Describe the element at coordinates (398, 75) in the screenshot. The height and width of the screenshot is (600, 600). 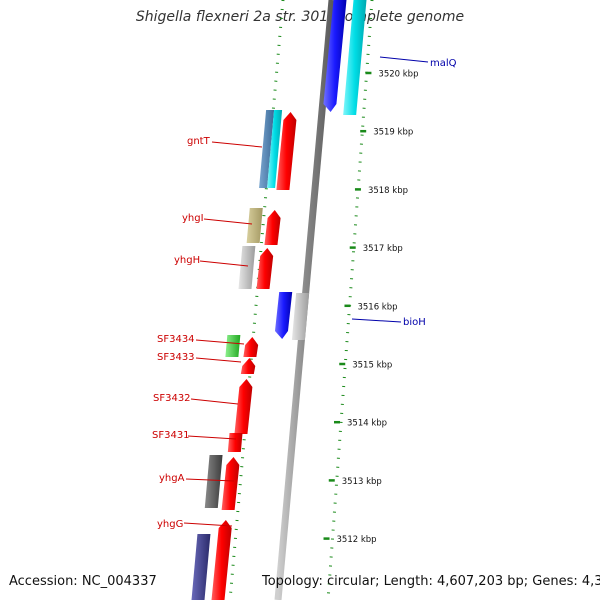
I see `ruler-label: 3520 kbp` at that location.